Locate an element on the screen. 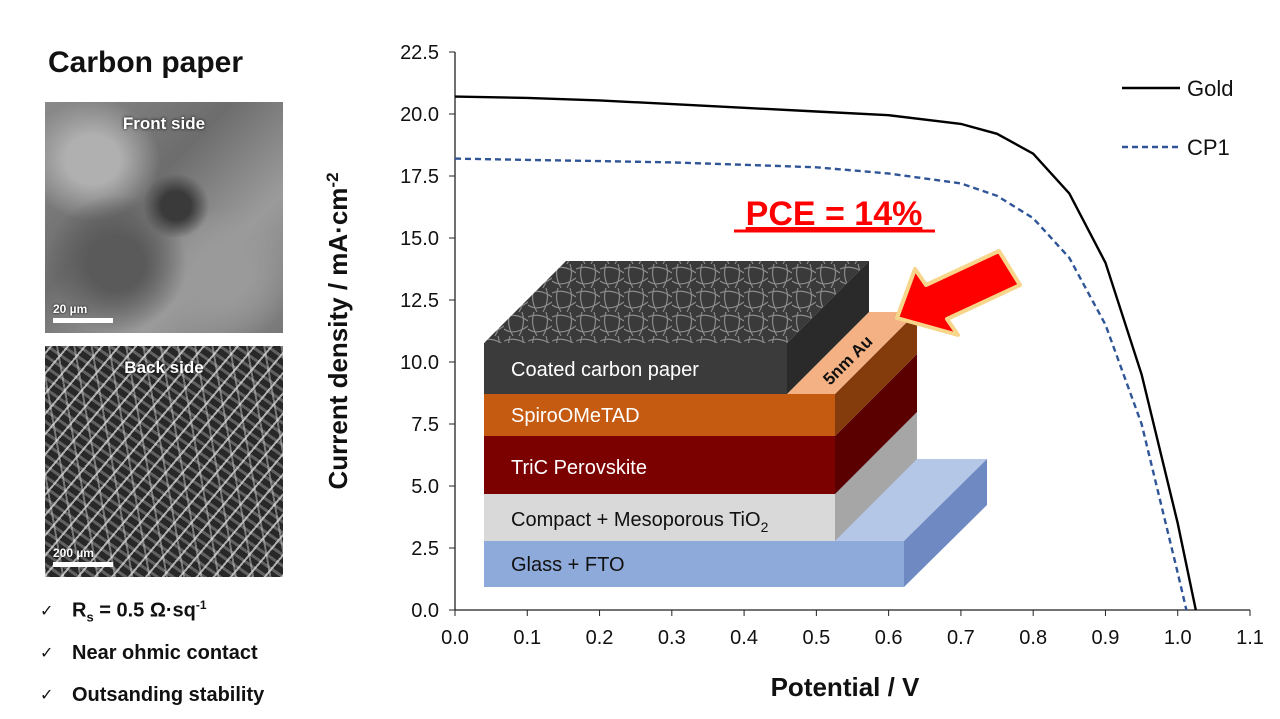 The image size is (1280, 719). carbon-paper-top is located at coordinates (676, 302).